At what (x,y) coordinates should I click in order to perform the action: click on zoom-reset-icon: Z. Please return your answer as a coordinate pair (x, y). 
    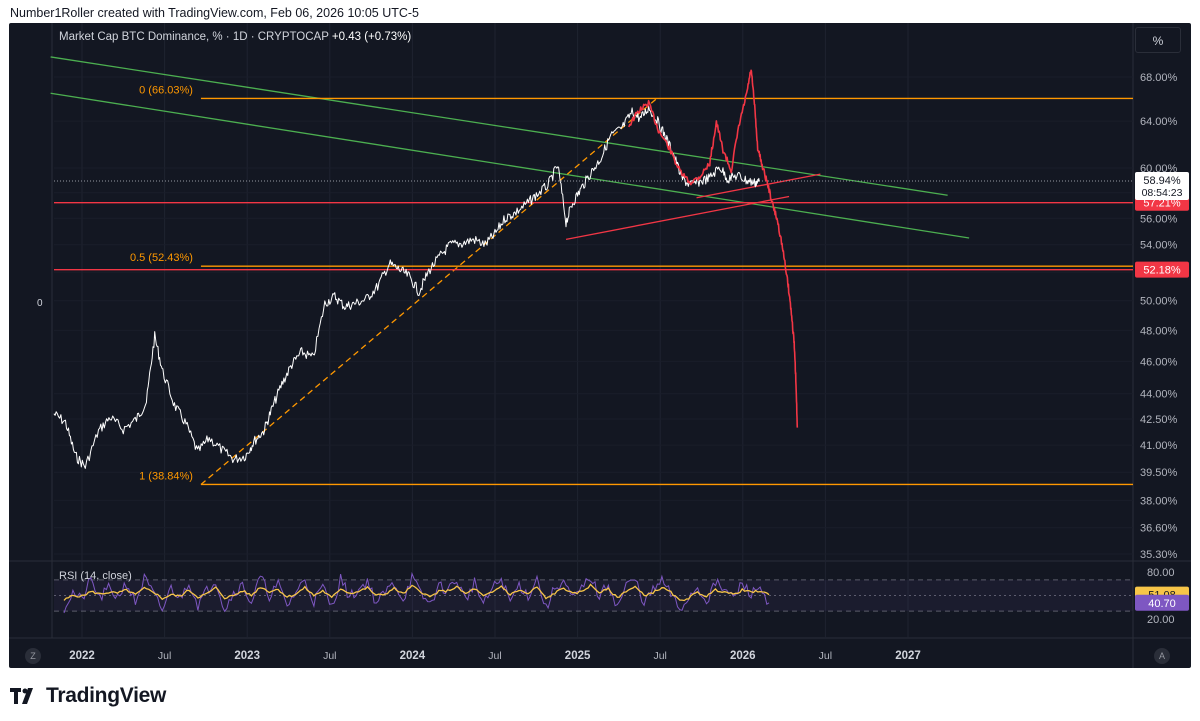
    Looking at the image, I should click on (33, 656).